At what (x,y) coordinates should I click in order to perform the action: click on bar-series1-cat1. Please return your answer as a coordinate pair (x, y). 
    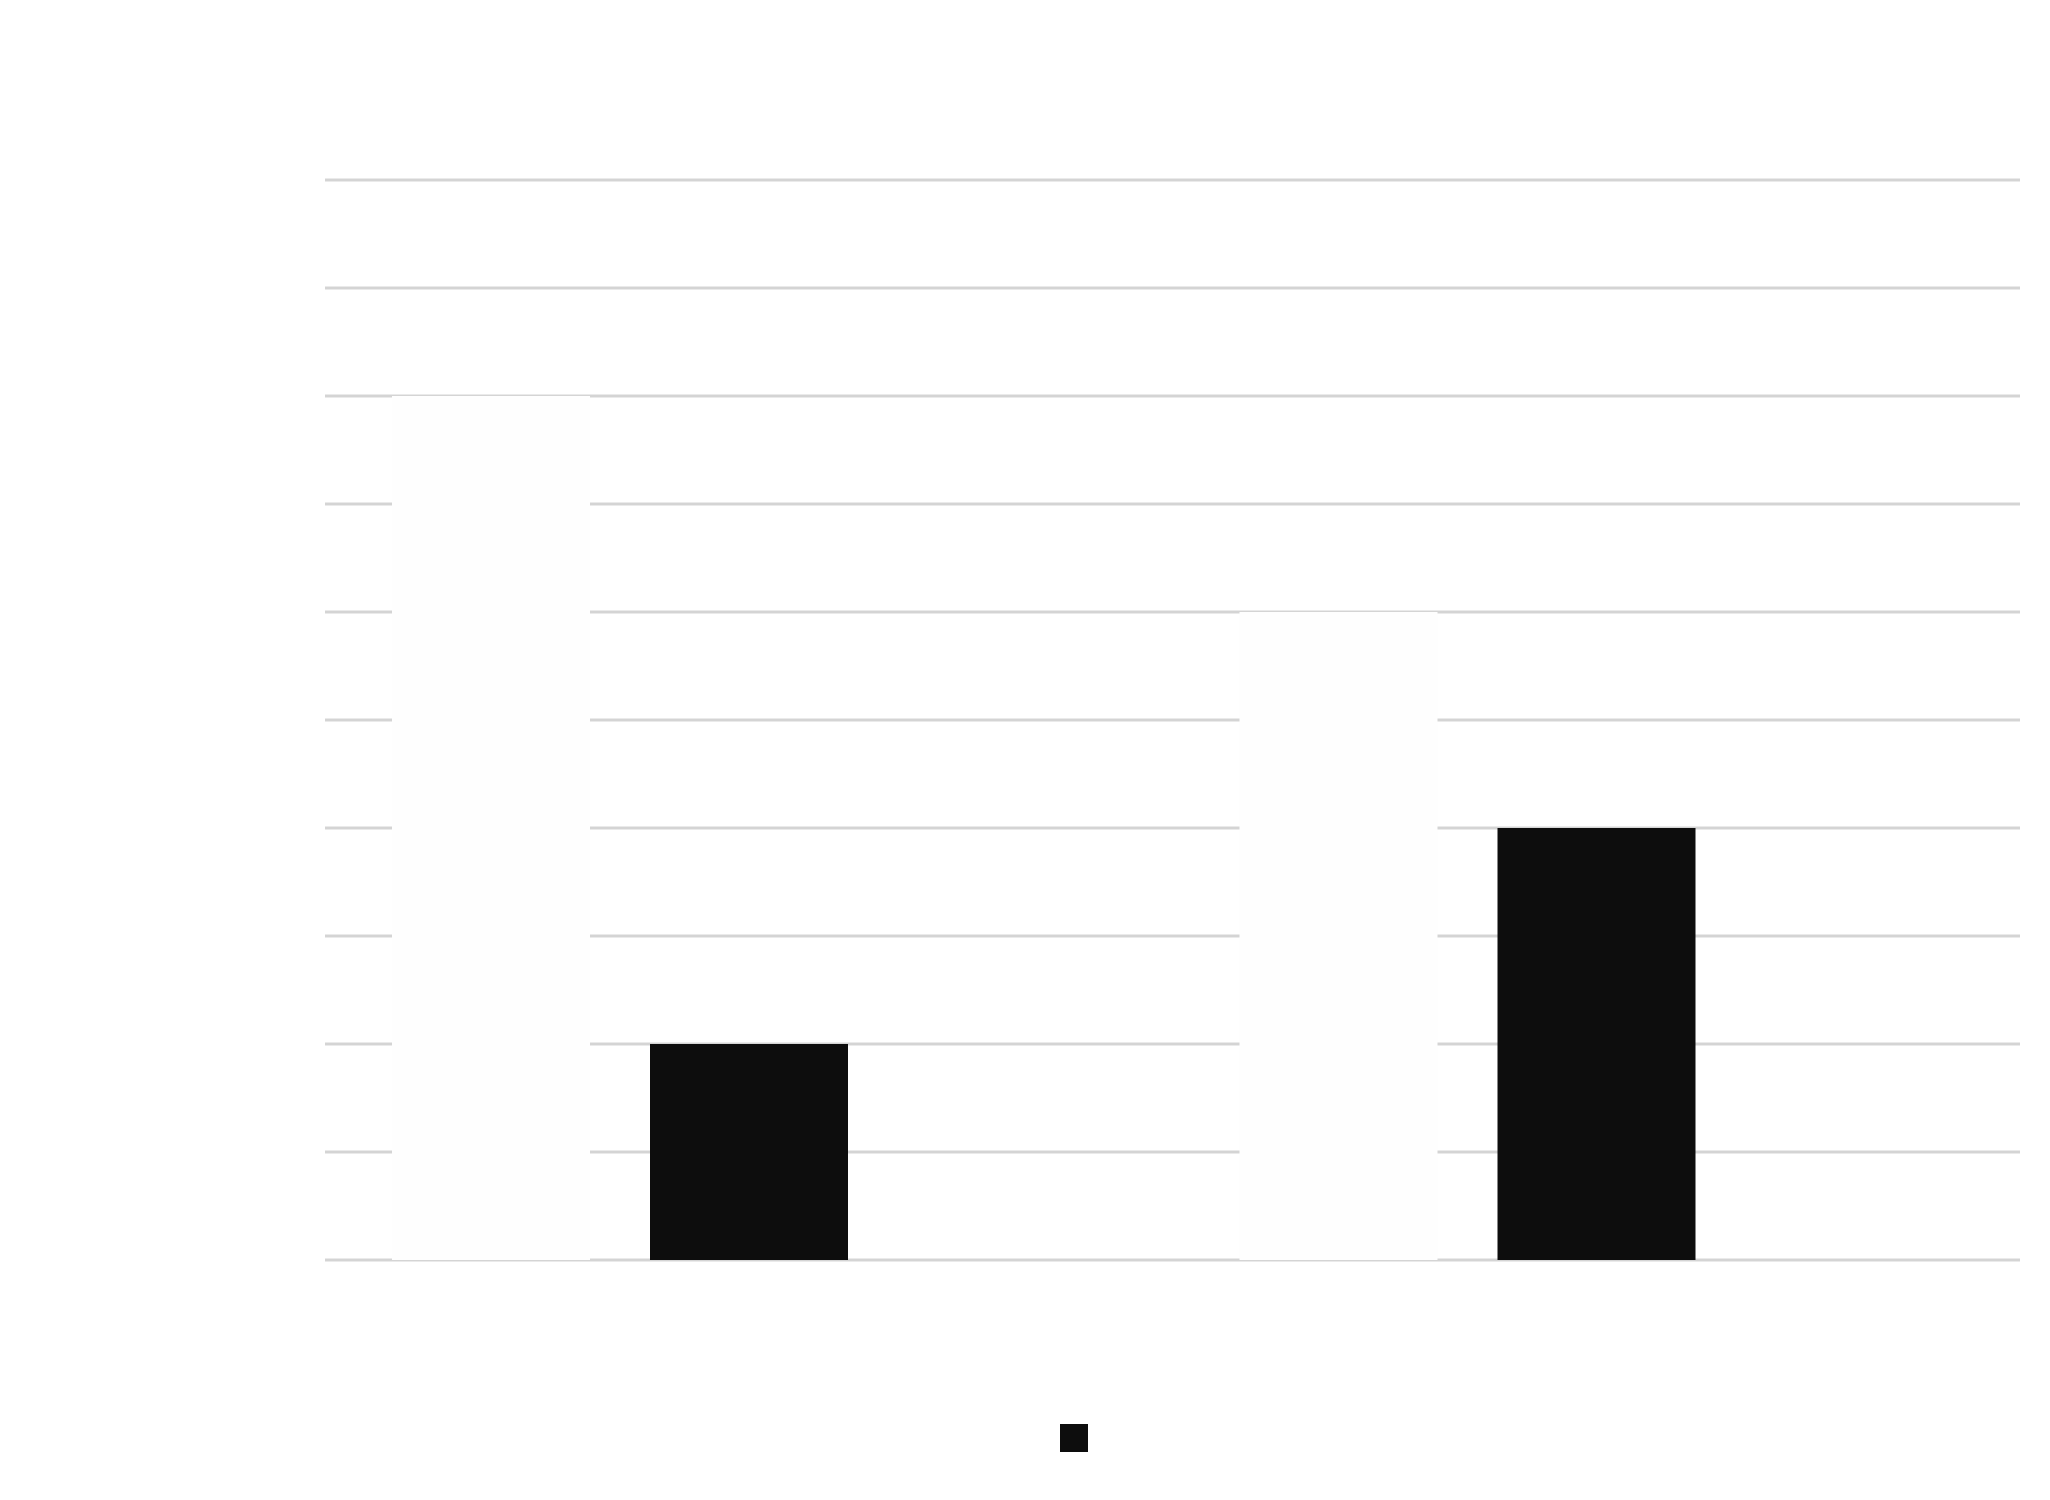
    Looking at the image, I should click on (491, 828).